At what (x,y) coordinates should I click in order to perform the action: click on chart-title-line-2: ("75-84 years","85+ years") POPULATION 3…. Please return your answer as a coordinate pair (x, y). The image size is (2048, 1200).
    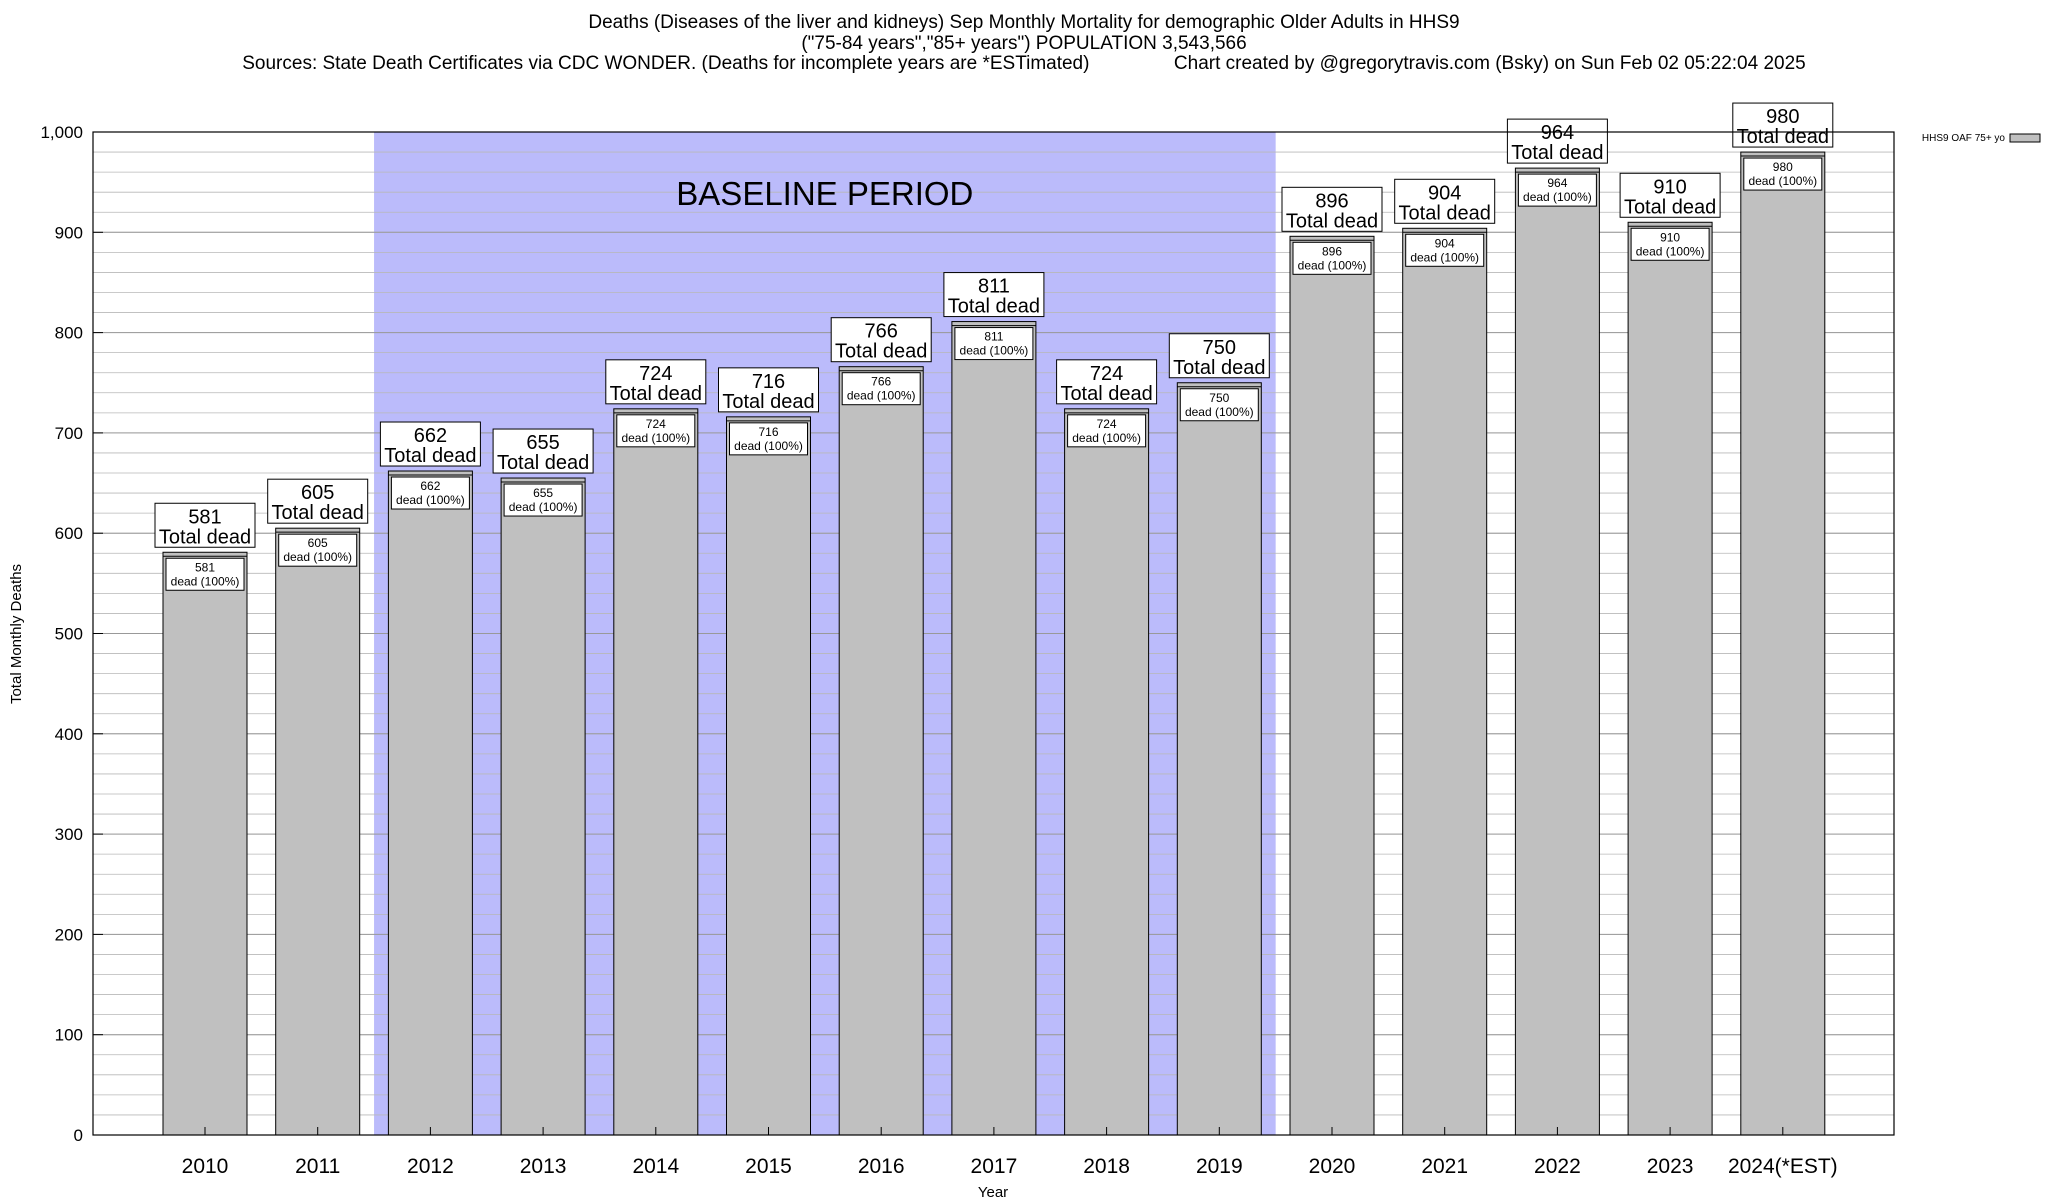
    Looking at the image, I should click on (1024, 43).